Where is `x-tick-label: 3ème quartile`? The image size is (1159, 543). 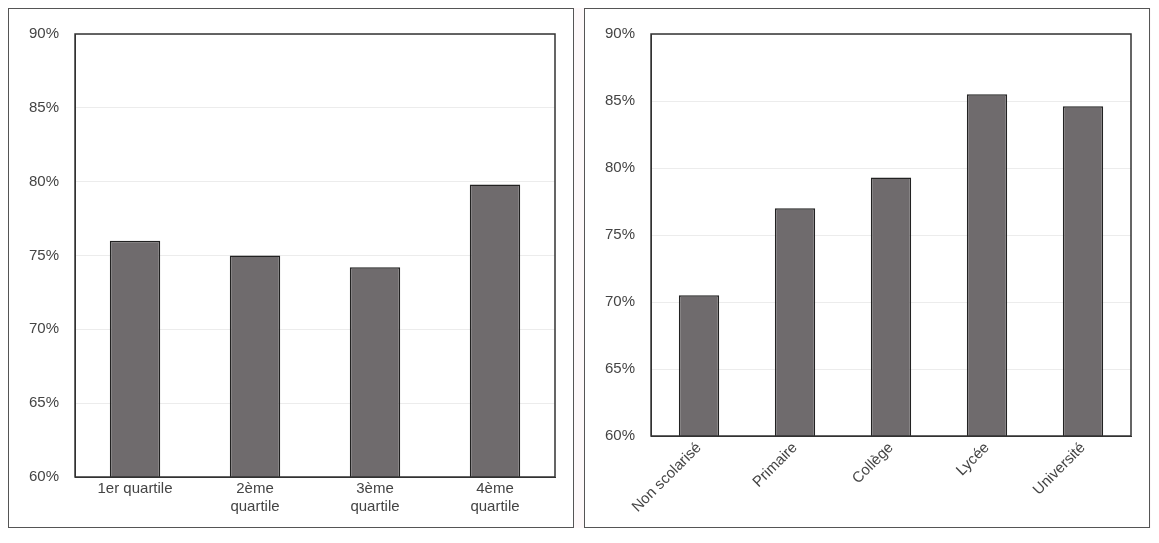 x-tick-label: 3ème quartile is located at coordinates (375, 497).